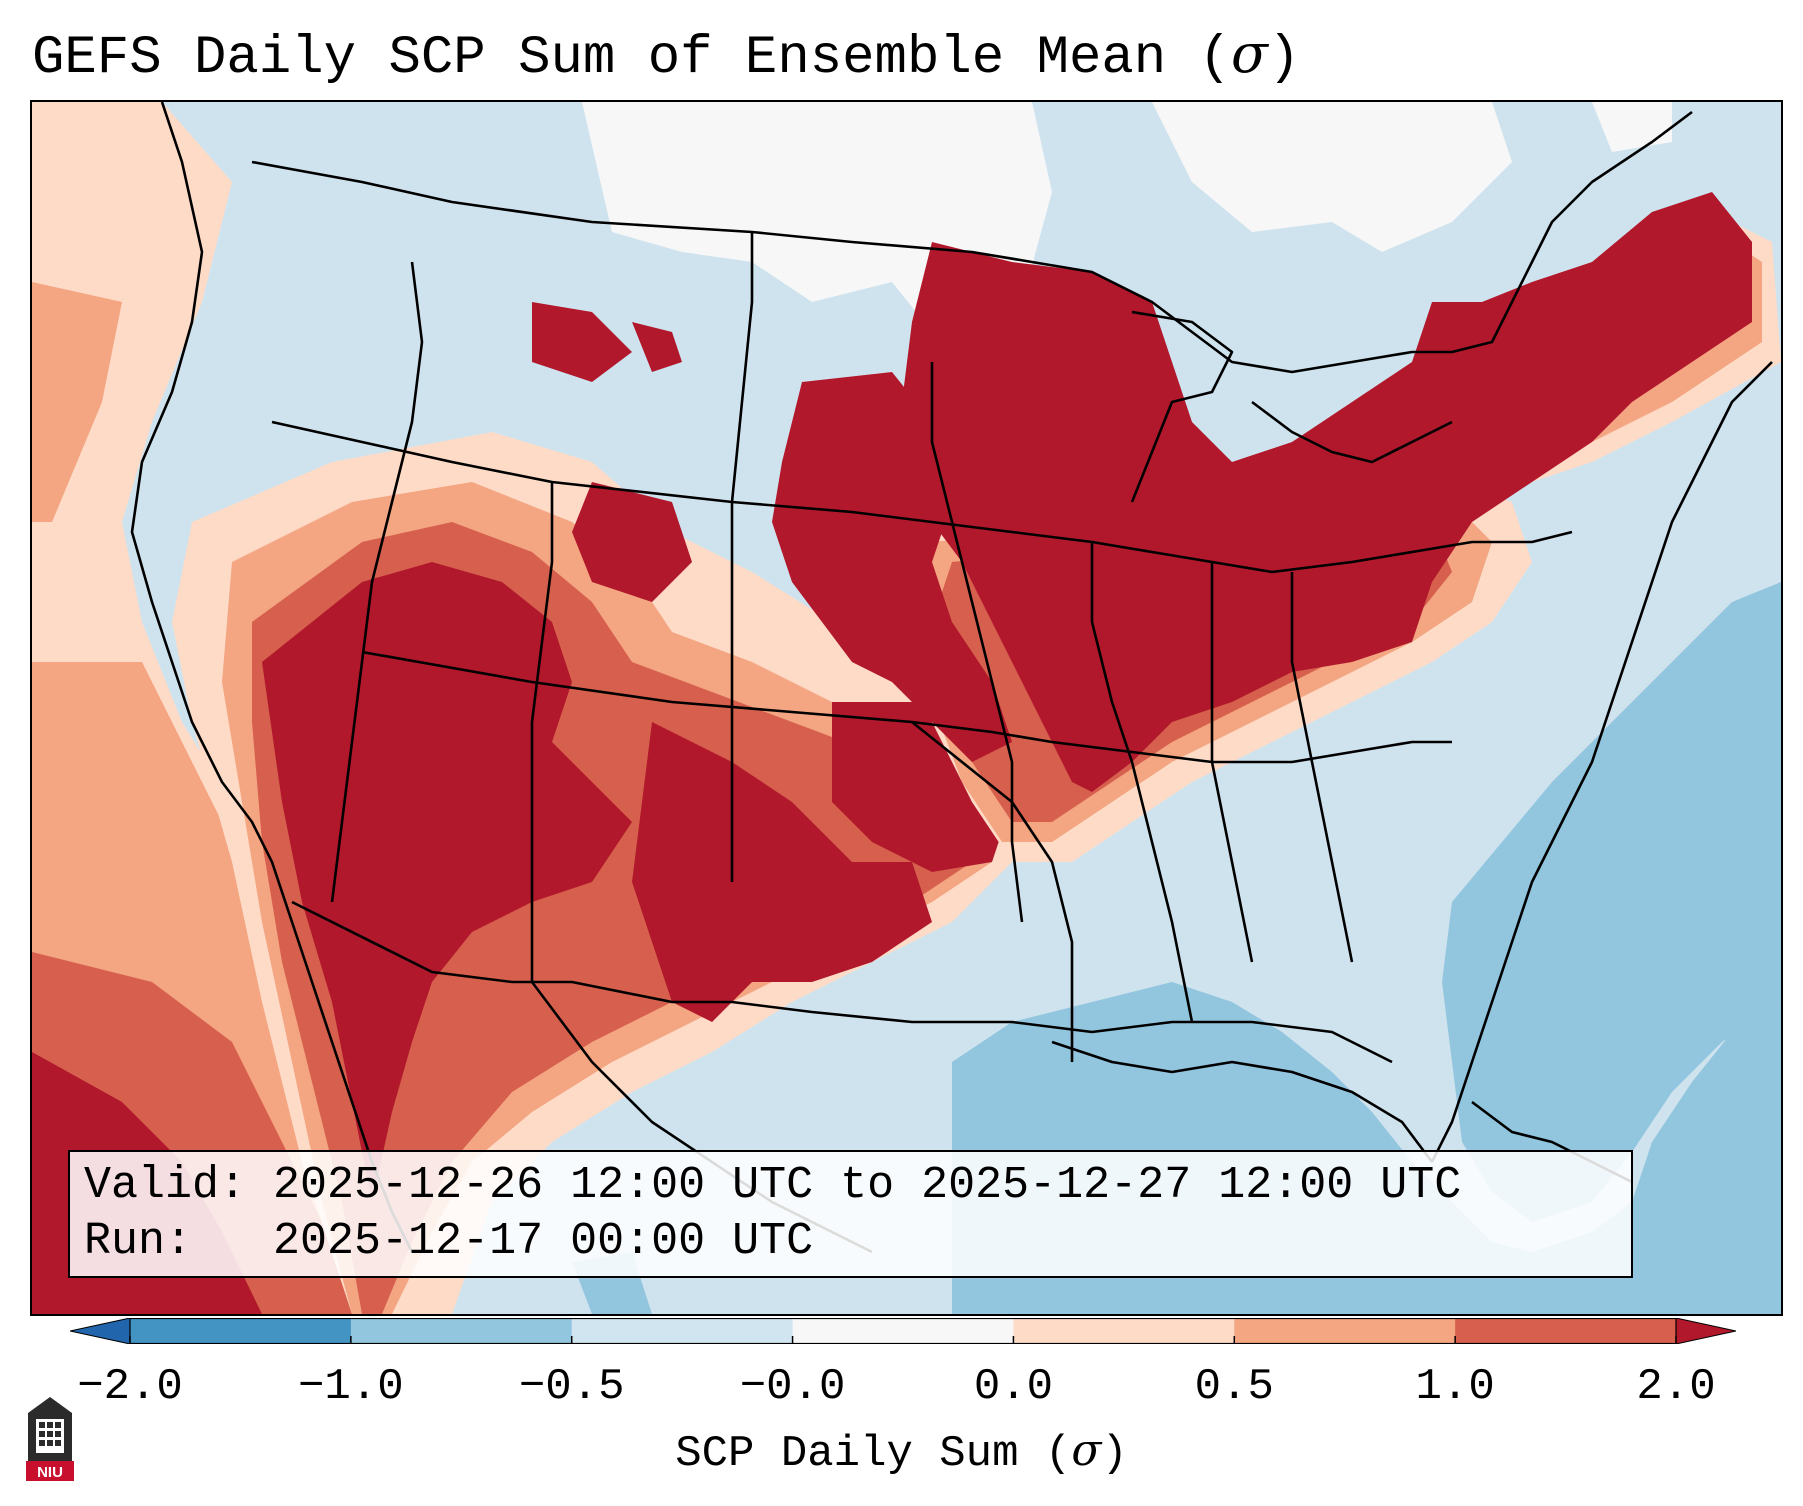  I want to click on canada-border-west, so click(642, 212).